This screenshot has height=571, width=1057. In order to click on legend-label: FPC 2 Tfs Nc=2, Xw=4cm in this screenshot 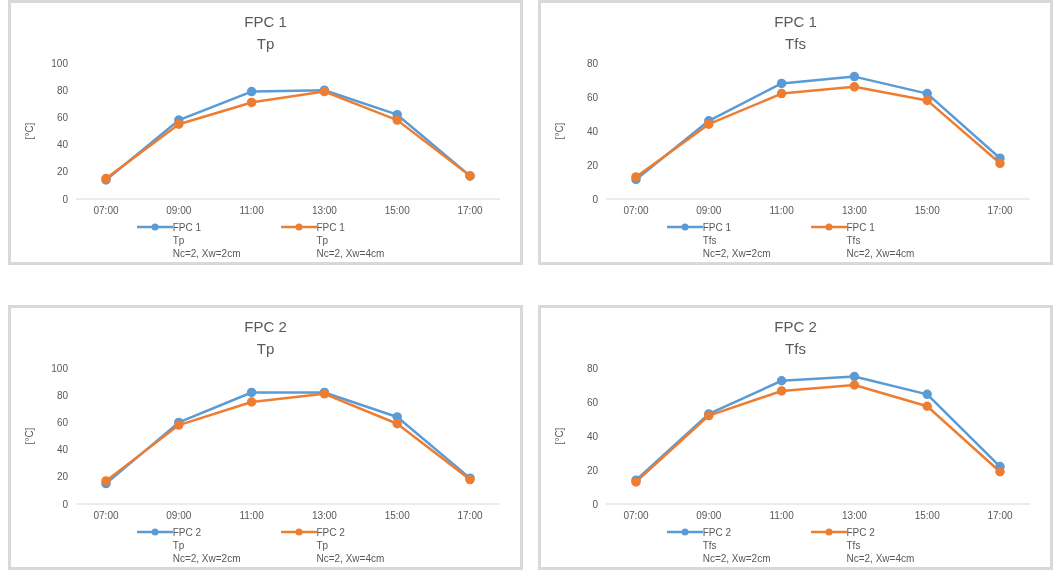, I will do `click(880, 545)`.